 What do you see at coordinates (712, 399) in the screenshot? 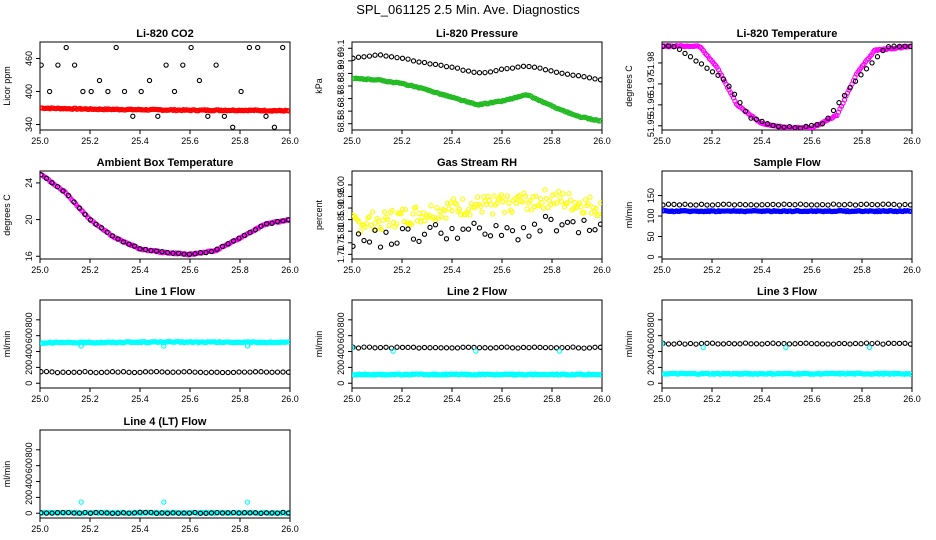
I see `x-tick-label: 25.2` at bounding box center [712, 399].